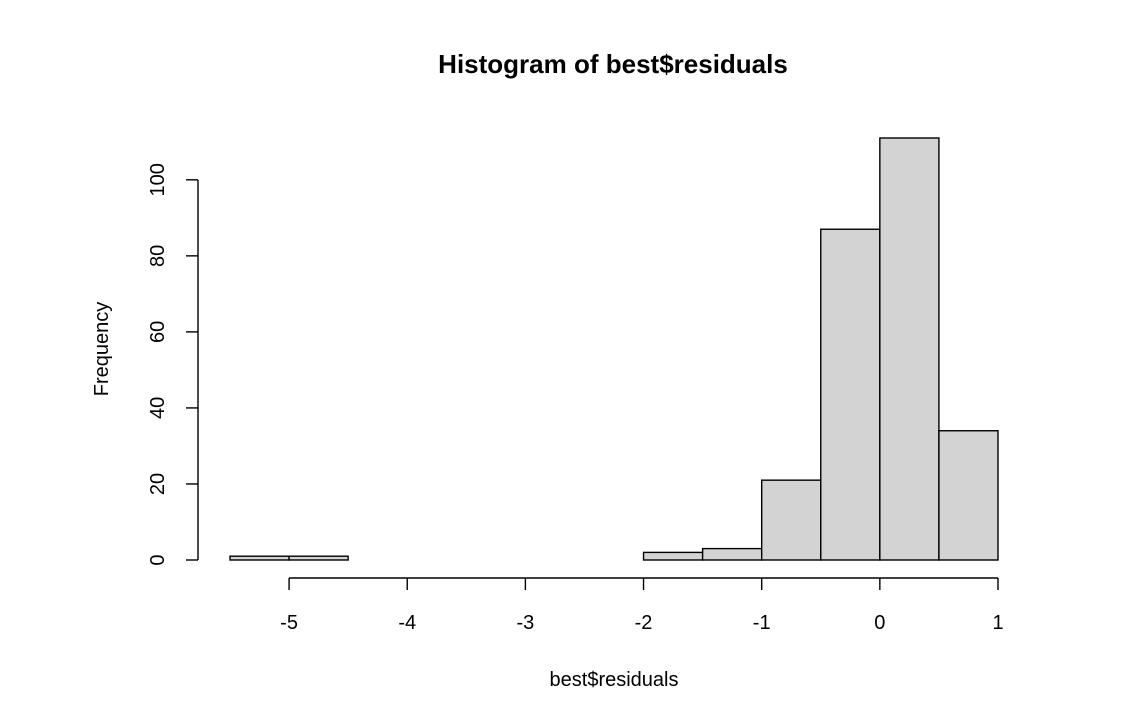  I want to click on y-tick-label: 100, so click(158, 179).